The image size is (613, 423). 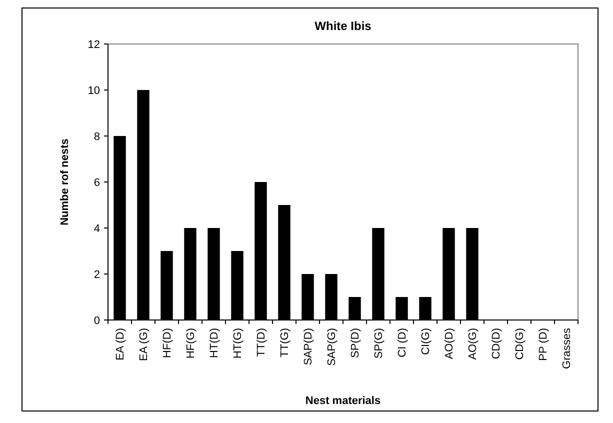 What do you see at coordinates (191, 343) in the screenshot?
I see `x-tick-label: HF(G)` at bounding box center [191, 343].